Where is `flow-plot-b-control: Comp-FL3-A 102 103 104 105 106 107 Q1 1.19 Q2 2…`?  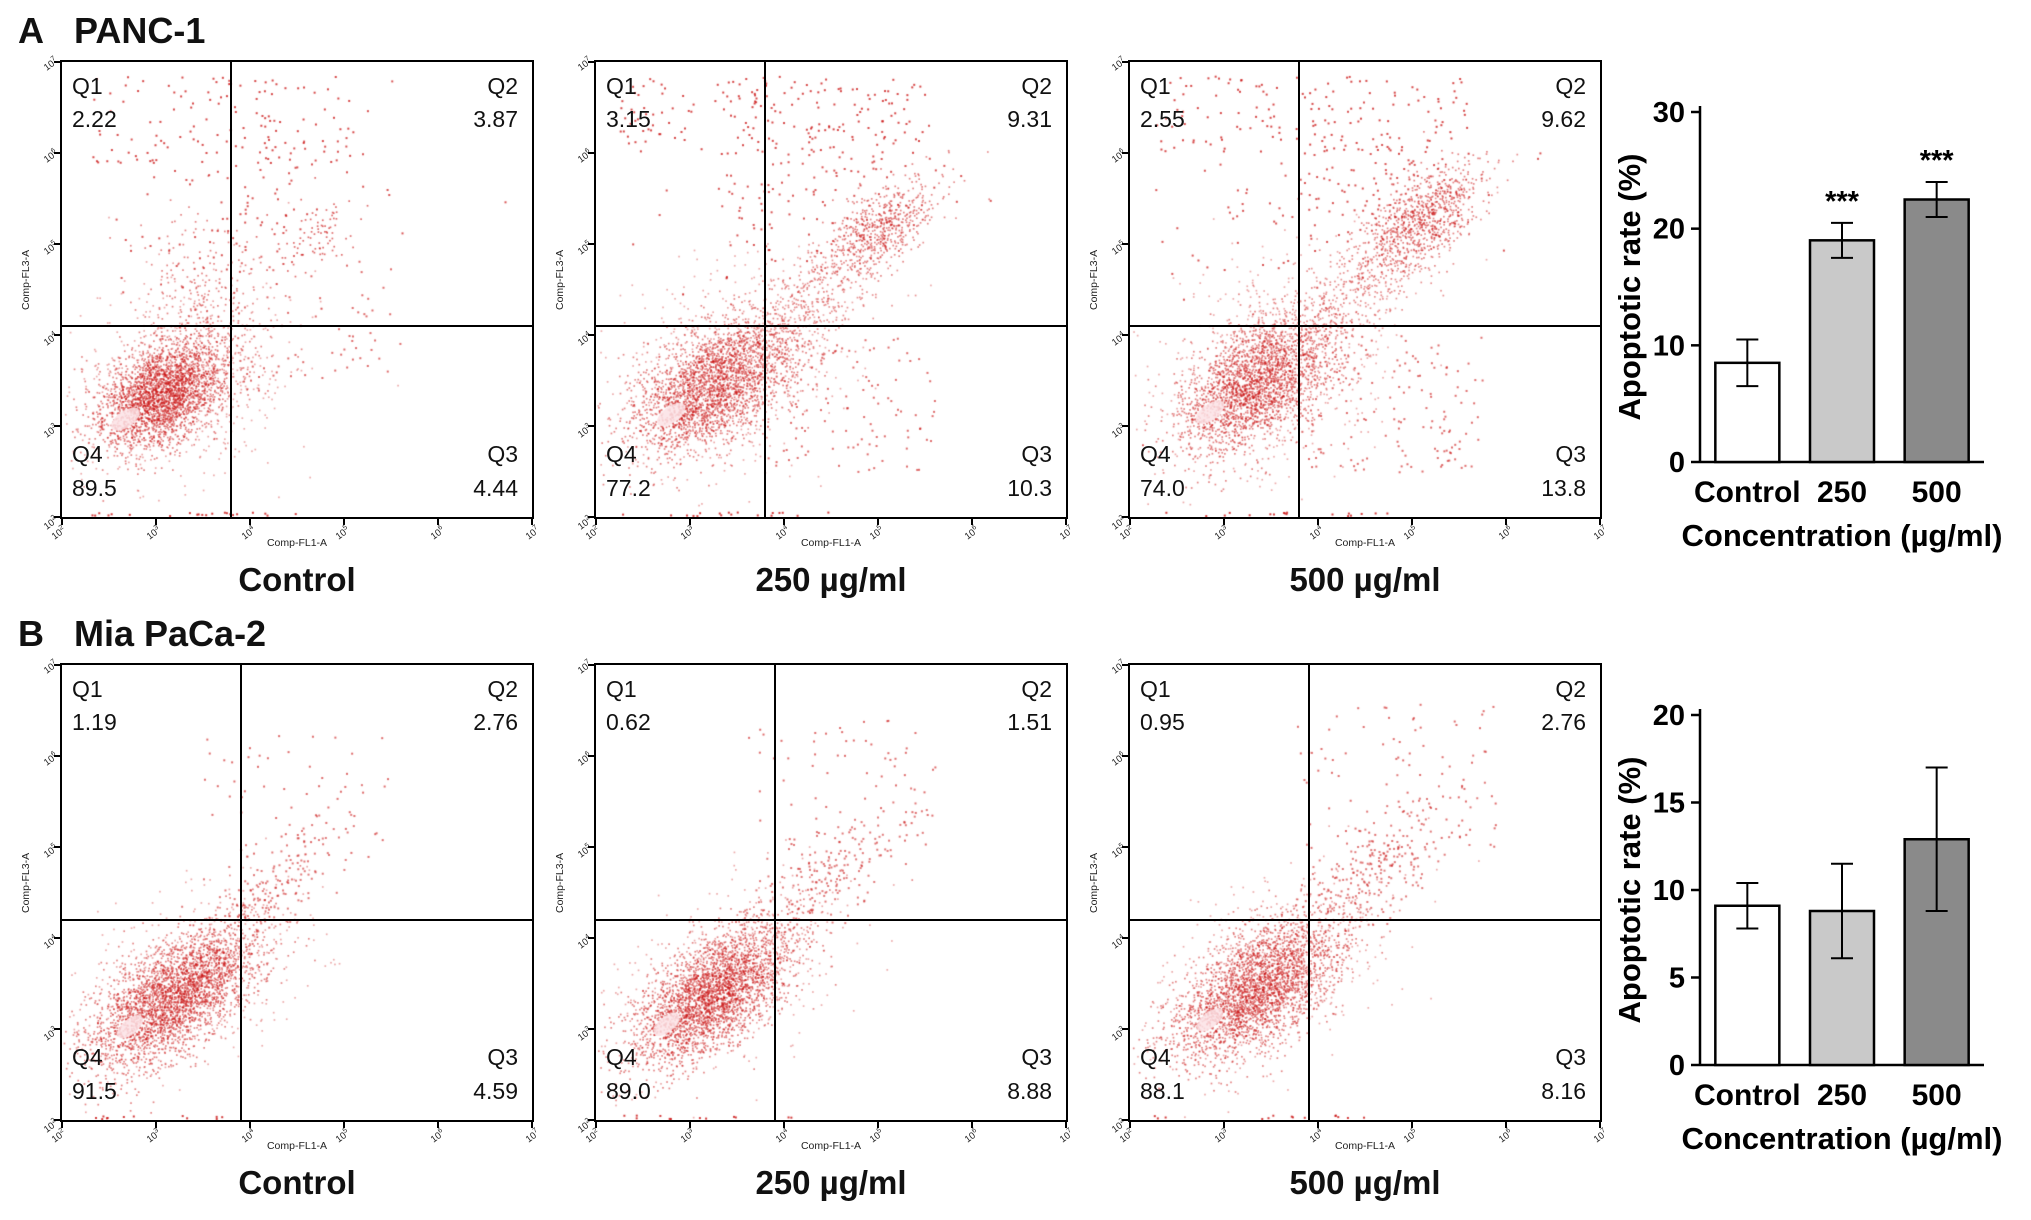
flow-plot-b-control: Comp-FL3-A 102 103 104 105 106 107 Q1 1.19 Q2 2… is located at coordinates (279, 930).